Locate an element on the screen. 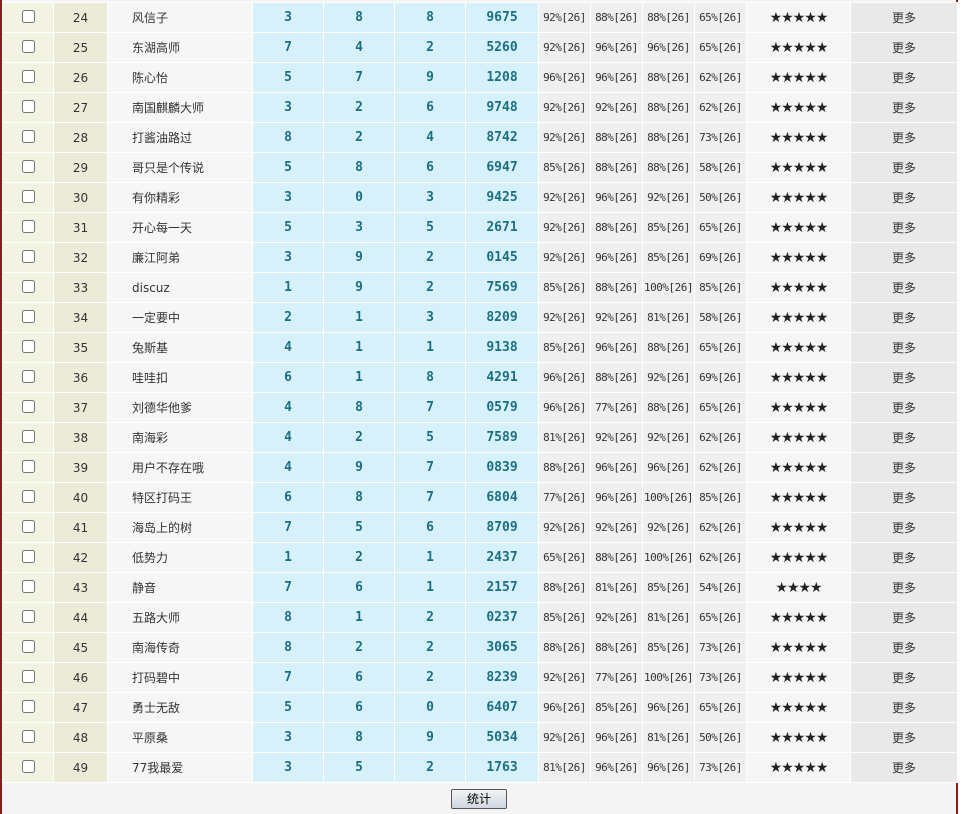 Image resolution: width=966 pixels, height=814 pixels. rate: 96%[26] is located at coordinates (668, 47).